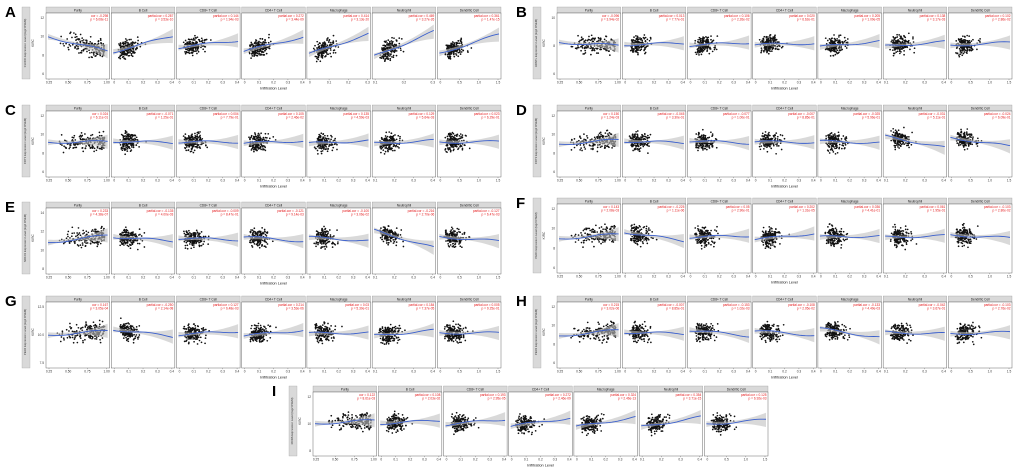 This screenshot has height=476, width=1020. Describe the element at coordinates (208, 45) in the screenshot. I see `fit-line` at that location.